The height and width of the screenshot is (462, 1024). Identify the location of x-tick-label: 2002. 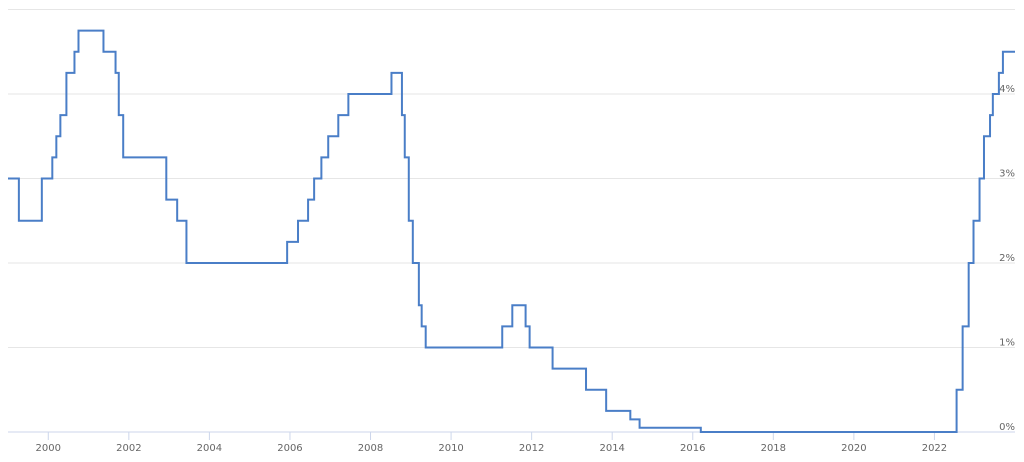
(128, 448).